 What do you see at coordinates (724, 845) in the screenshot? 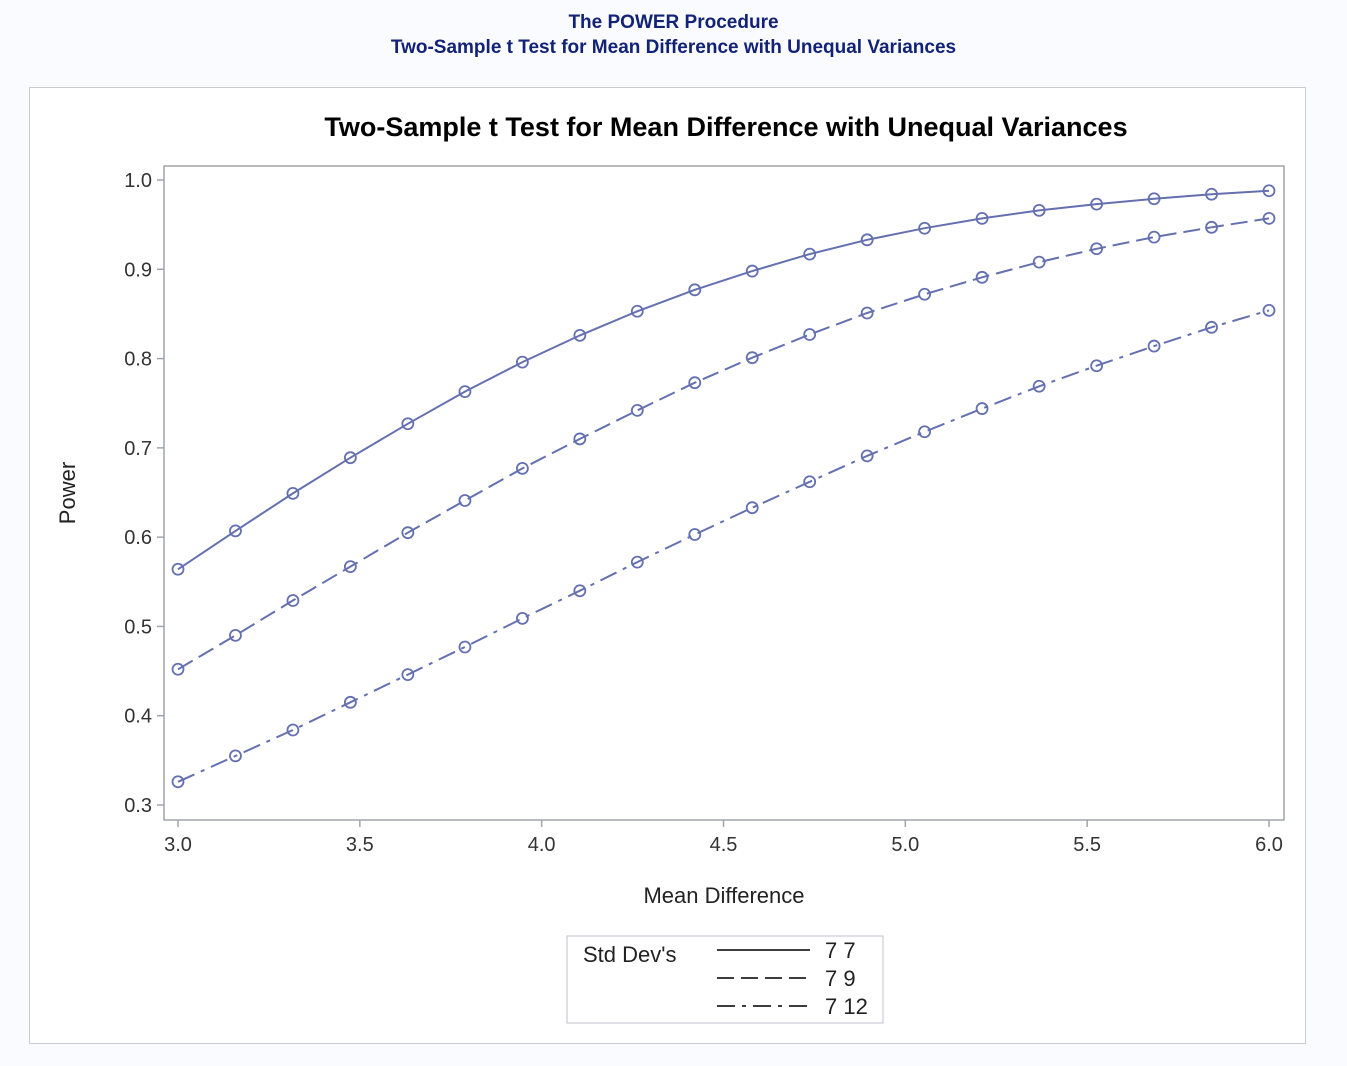
I see `x-tick-label: 4.5` at bounding box center [724, 845].